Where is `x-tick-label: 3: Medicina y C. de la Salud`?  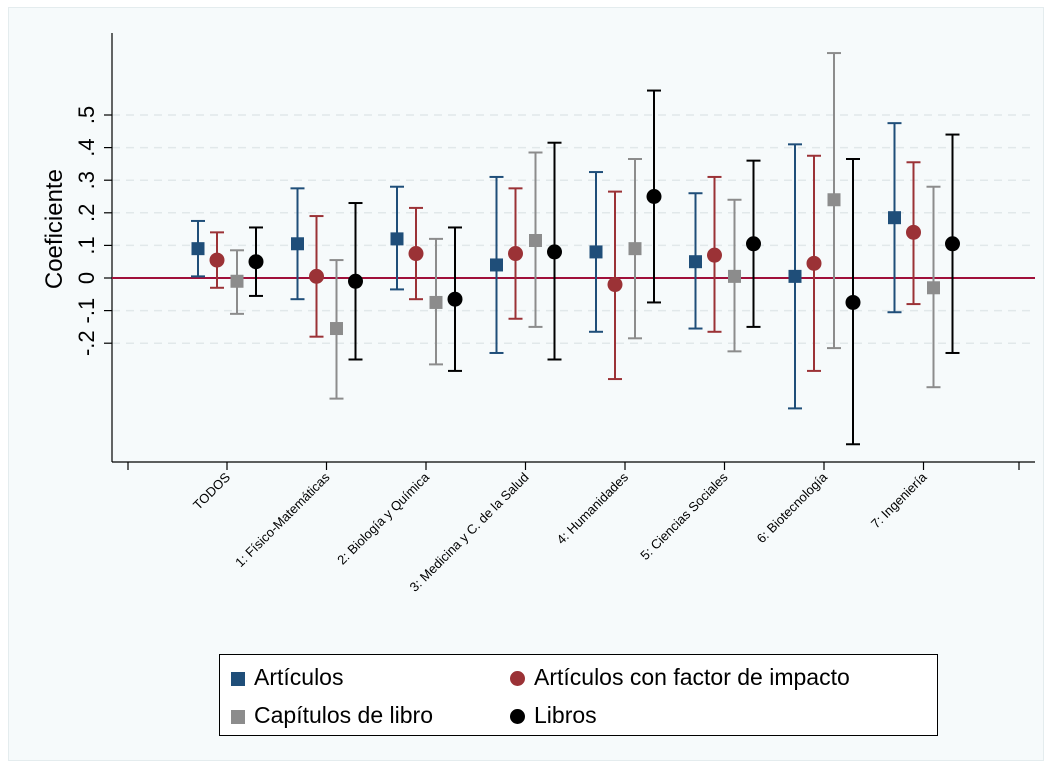 x-tick-label: 3: Medicina y C. de la Salud is located at coordinates (469, 532).